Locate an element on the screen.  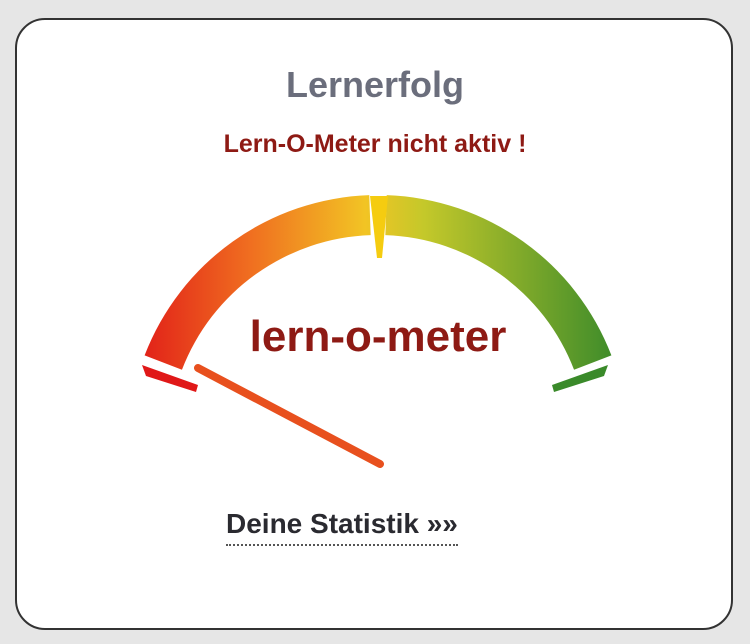
card-title: Lernerfolg is located at coordinates (374, 84).